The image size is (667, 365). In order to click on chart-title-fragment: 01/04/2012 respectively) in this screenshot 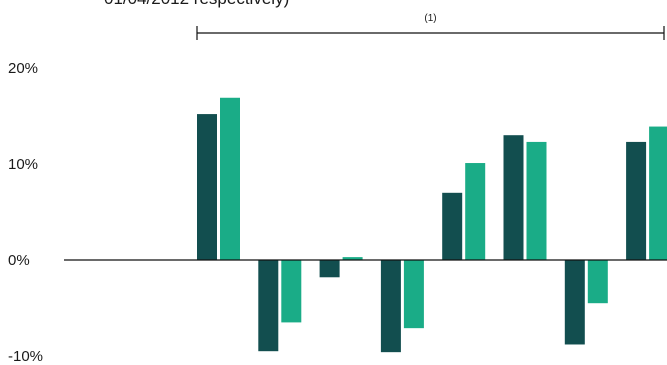, I will do `click(196, 4)`.